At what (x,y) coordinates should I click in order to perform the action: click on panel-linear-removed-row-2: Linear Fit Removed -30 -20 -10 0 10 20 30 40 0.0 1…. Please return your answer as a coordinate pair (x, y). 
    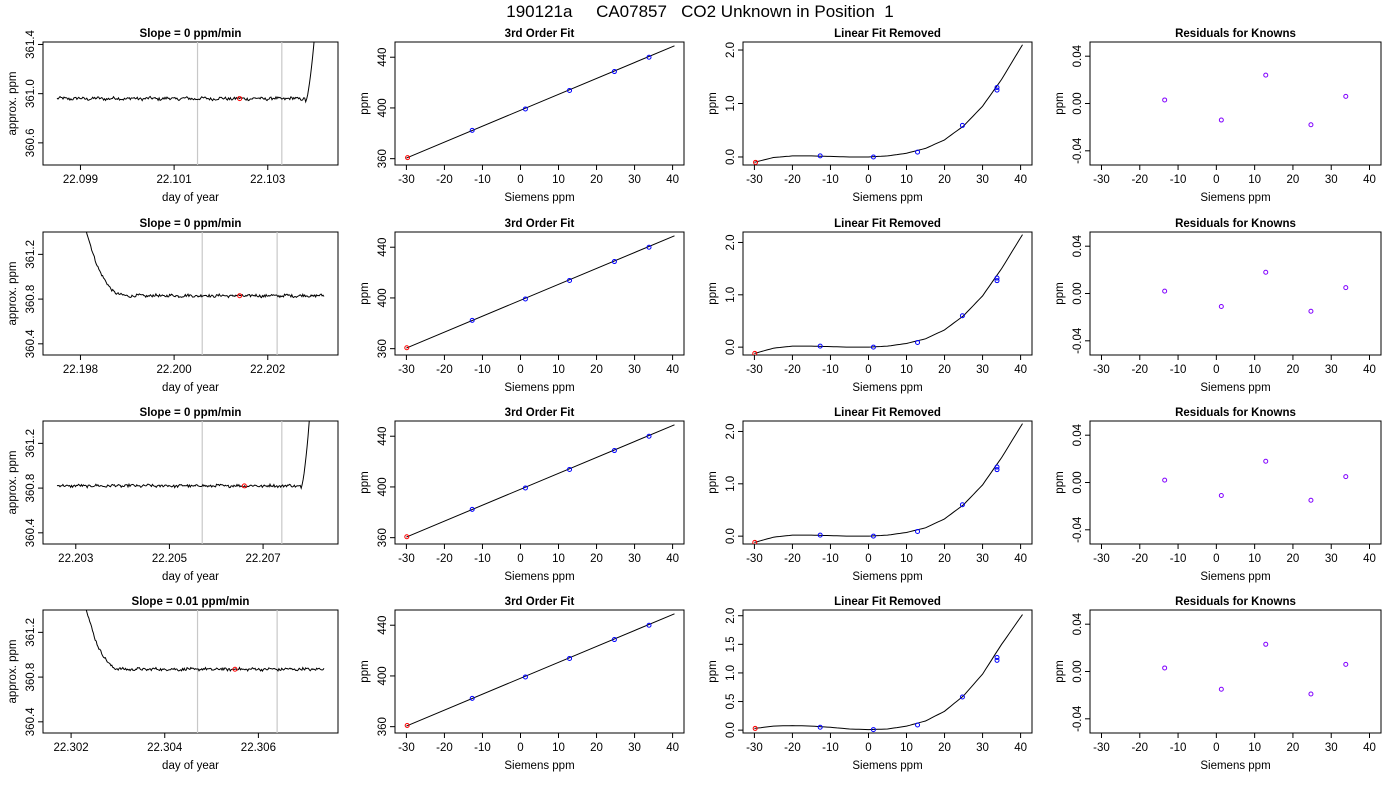
    Looking at the image, I should click on (870, 306).